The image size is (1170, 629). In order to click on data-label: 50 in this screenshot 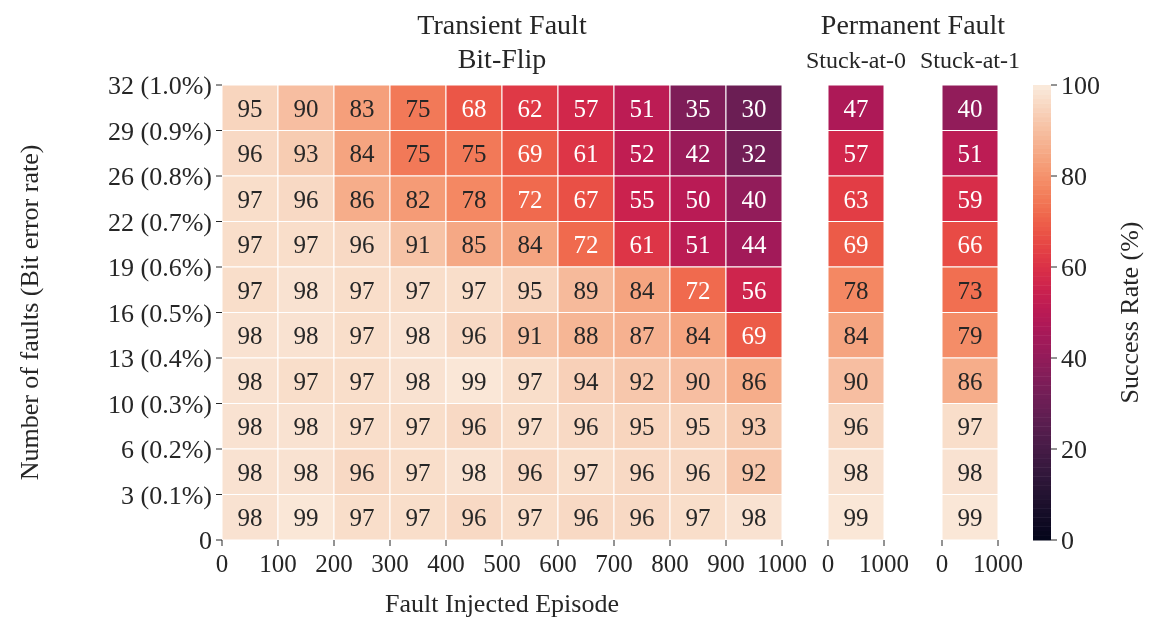, I will do `click(698, 199)`.